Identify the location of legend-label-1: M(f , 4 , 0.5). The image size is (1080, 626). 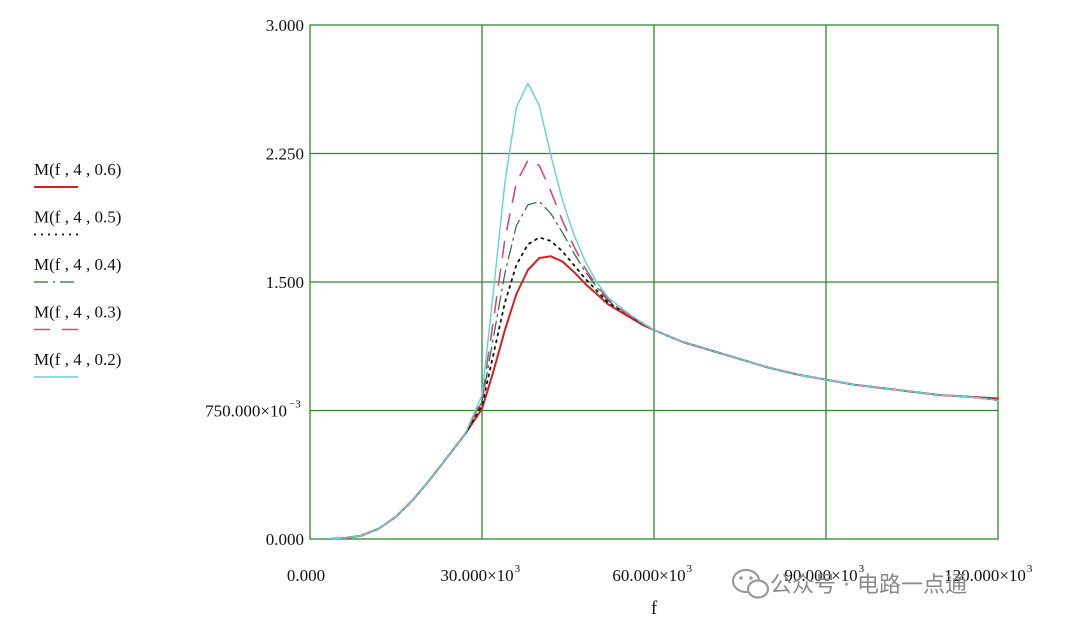
(77, 217).